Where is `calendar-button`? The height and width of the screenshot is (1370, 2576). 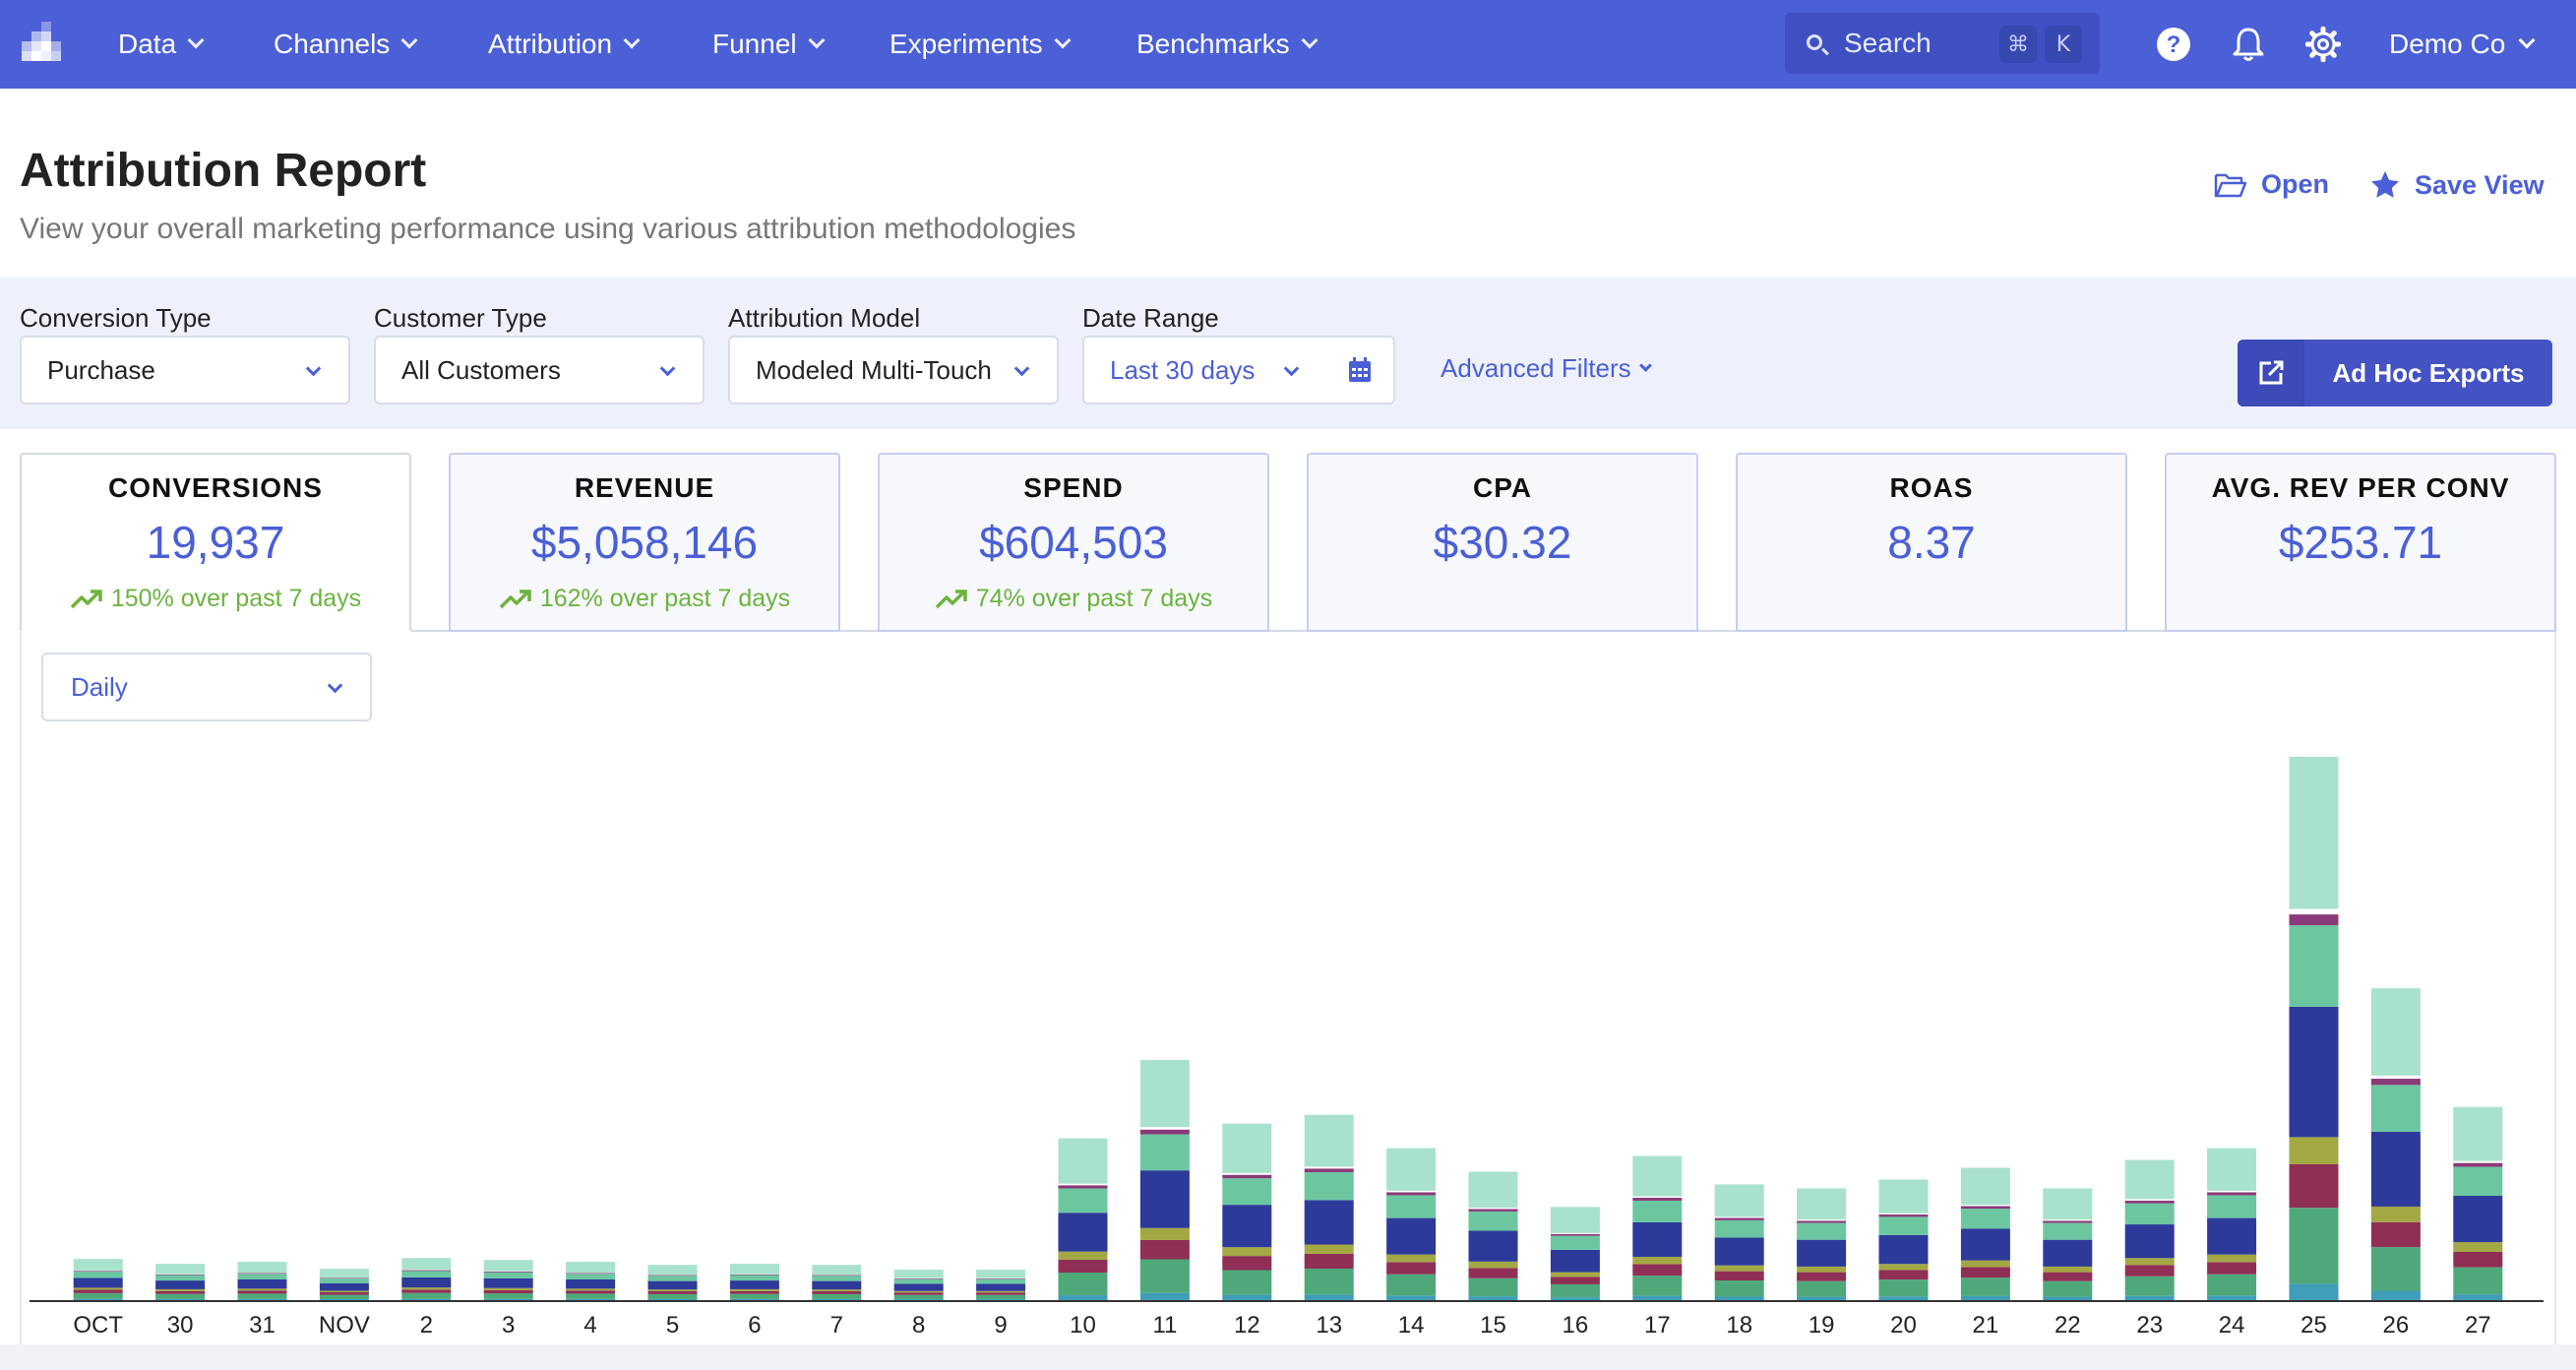 calendar-button is located at coordinates (1360, 370).